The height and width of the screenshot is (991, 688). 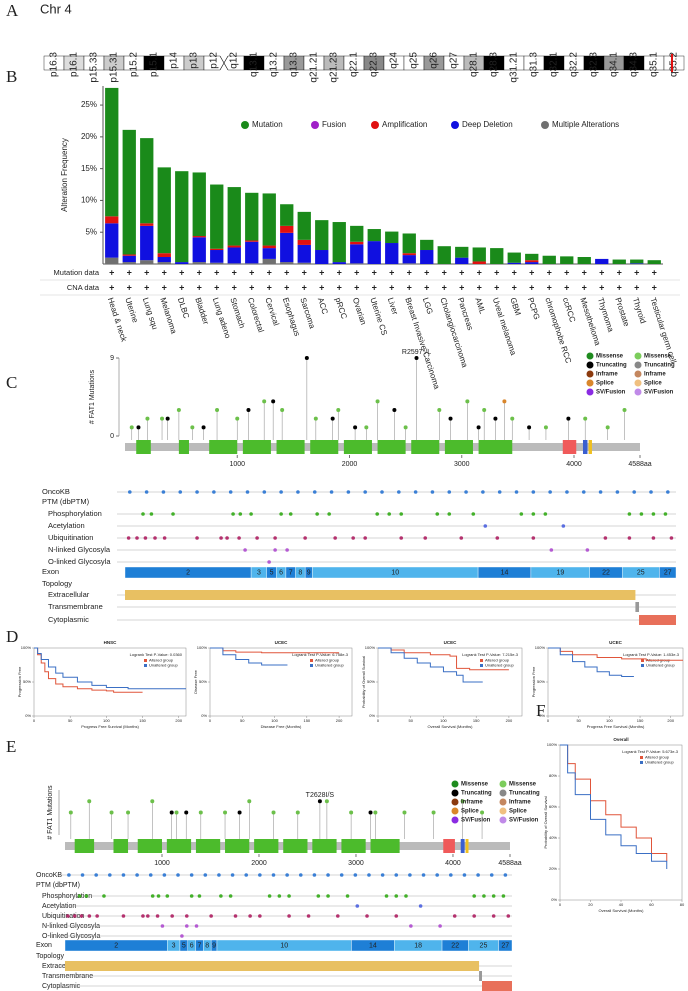 I want to click on band-label: p15.2, so click(x=134, y=64).